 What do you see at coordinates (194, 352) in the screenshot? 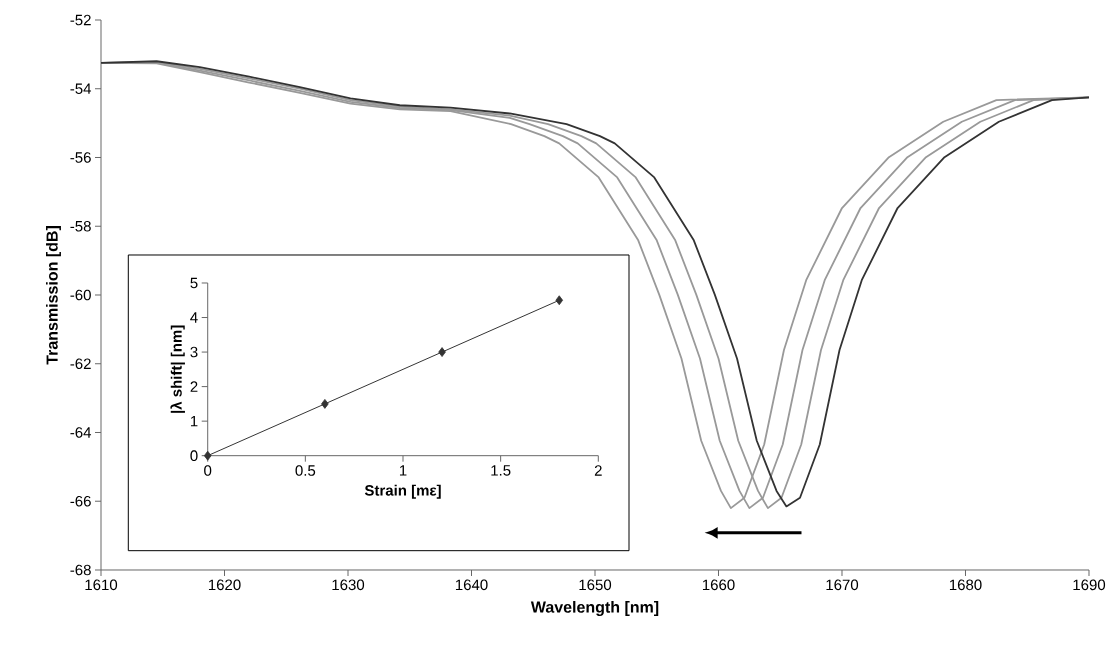
I see `y-tick-label: 3` at bounding box center [194, 352].